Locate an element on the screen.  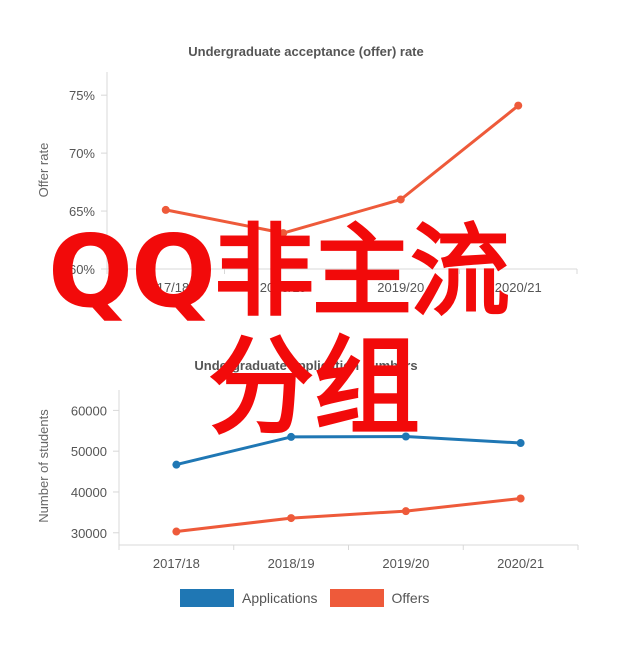
chart1-title: Undergraduate acceptance (offer) rate is located at coordinates (306, 51).